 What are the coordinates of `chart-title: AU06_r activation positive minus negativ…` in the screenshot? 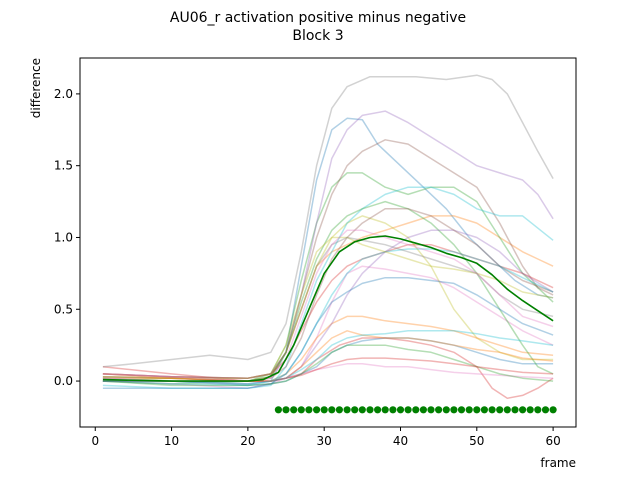 It's located at (318, 18).